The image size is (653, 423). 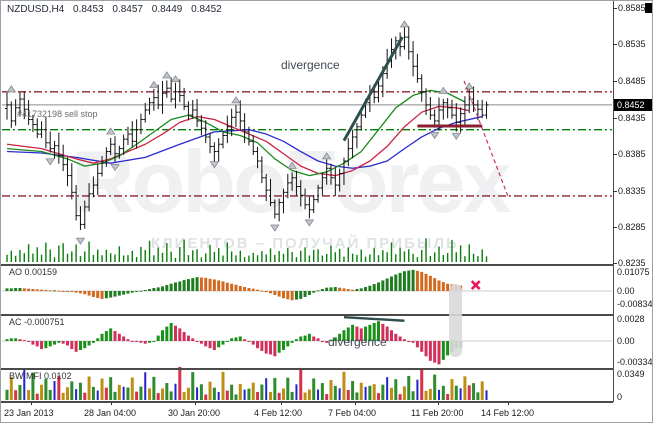 What do you see at coordinates (357, 342) in the screenshot?
I see `divergence-label-ac: divergence` at bounding box center [357, 342].